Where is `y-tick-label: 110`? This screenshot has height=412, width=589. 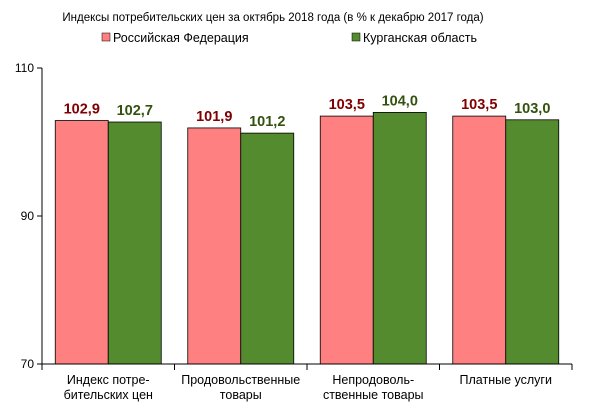 y-tick-label: 110 is located at coordinates (24, 68).